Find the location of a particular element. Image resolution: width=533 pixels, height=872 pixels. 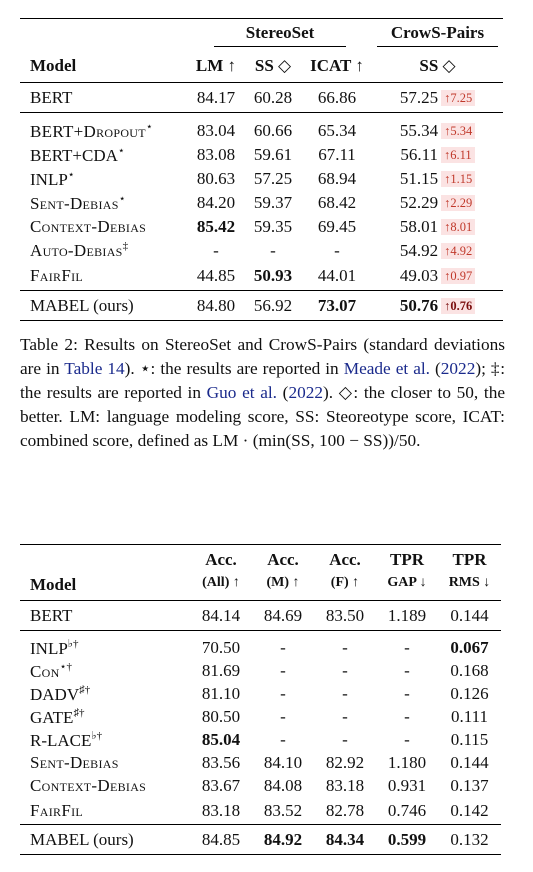

model-name: BERT is located at coordinates (51, 97).